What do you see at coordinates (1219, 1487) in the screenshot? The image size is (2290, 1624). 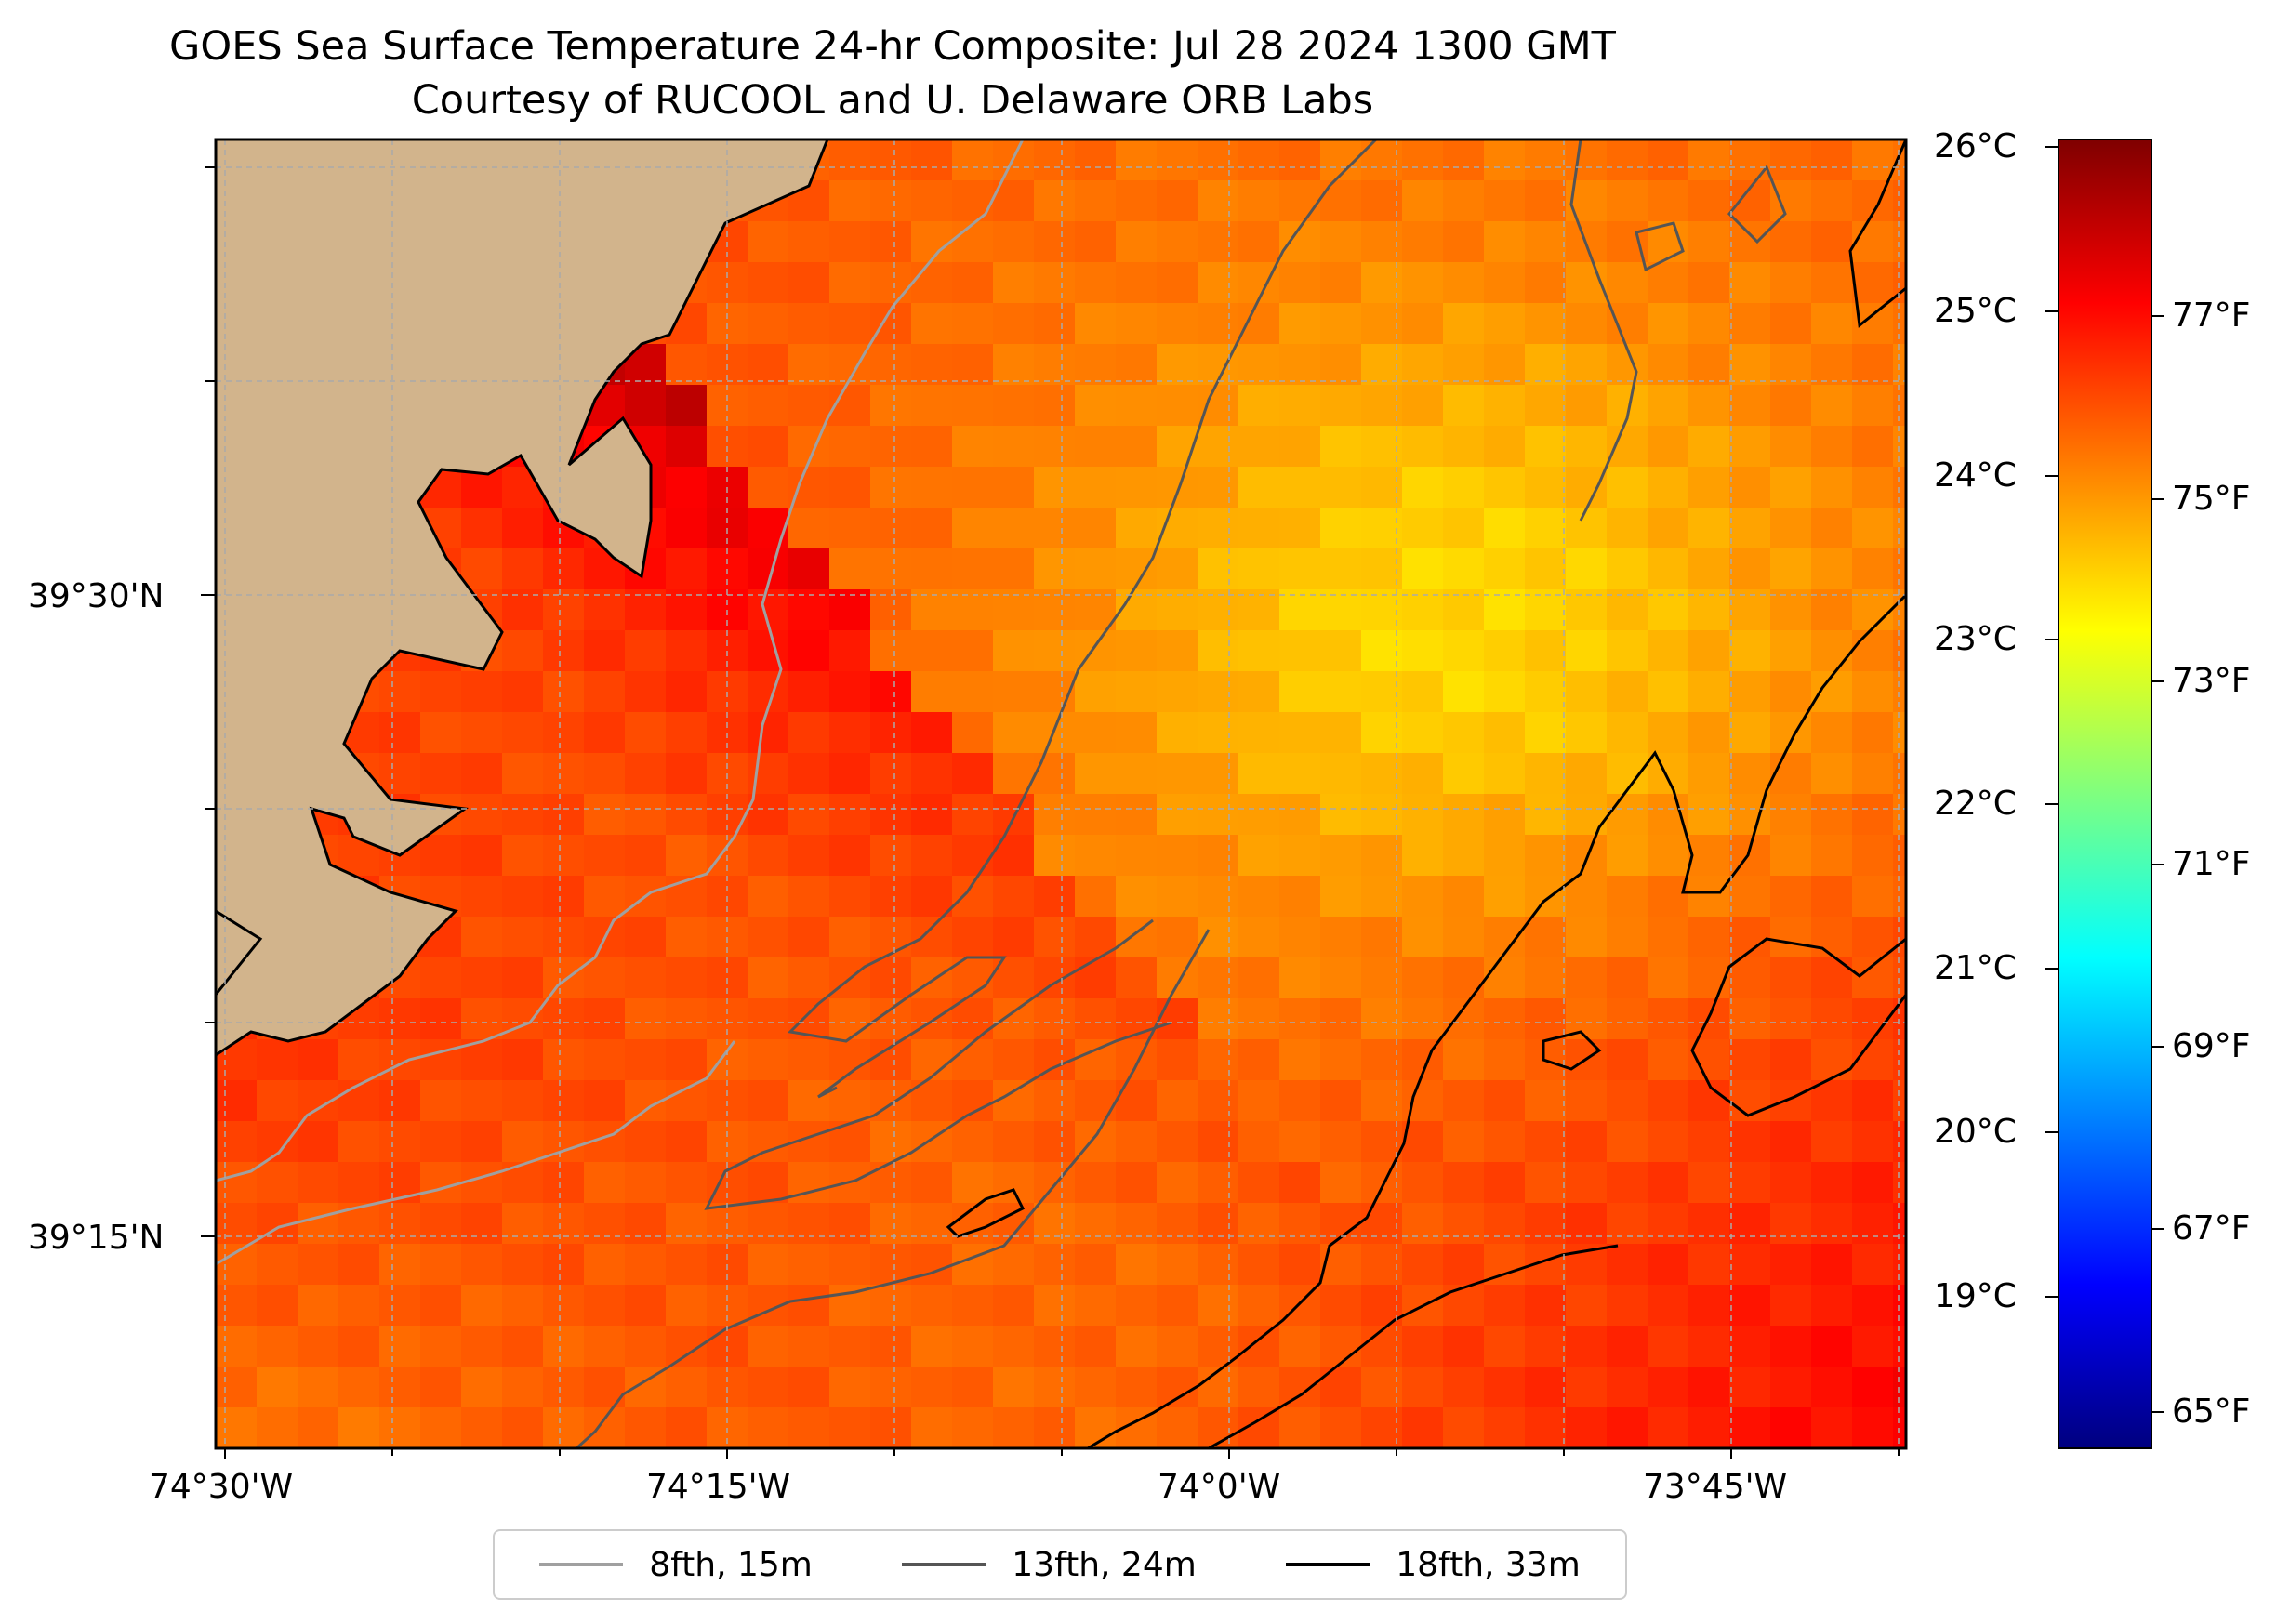 I see `x-tick-label: 74°0'W` at bounding box center [1219, 1487].